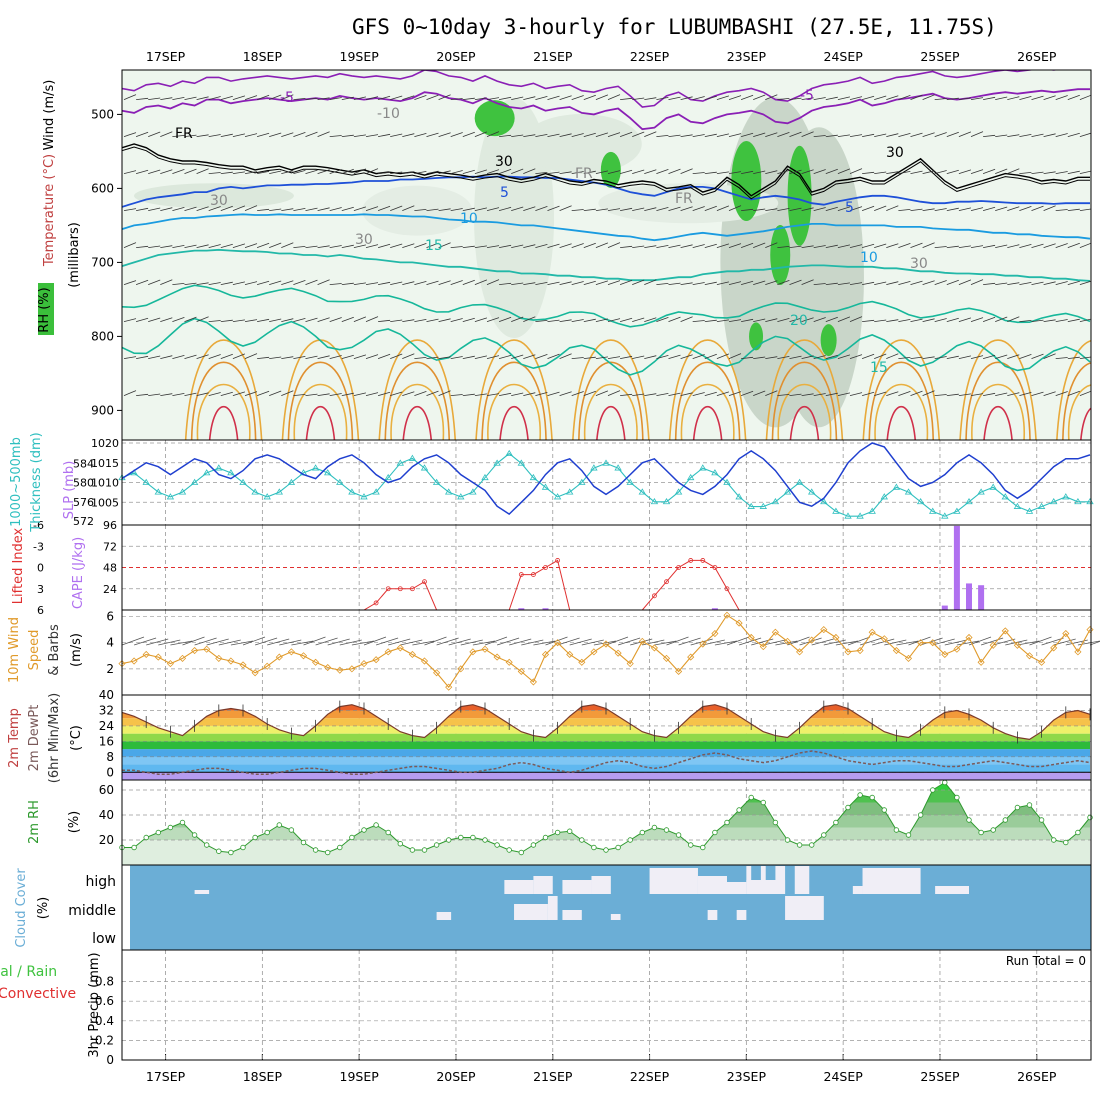  Describe the element at coordinates (562, 568) in the screenshot. I see `stability-panel: 6 3 0 -3 -6 24 48 72 96` at that location.